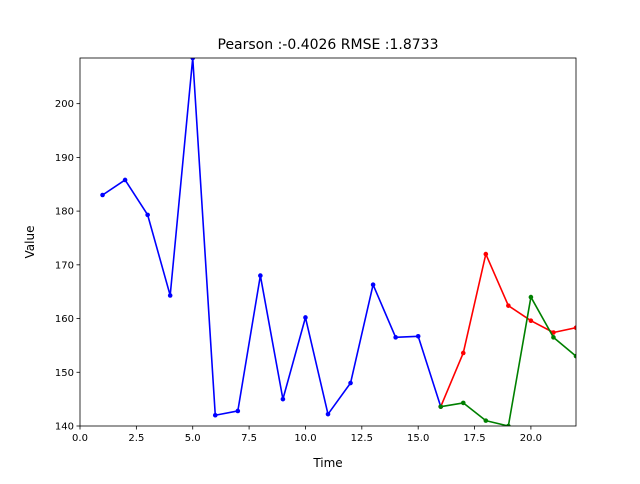 Image resolution: width=640 pixels, height=484 pixels. Describe the element at coordinates (327, 463) in the screenshot. I see `x-axis-label: Time` at that location.